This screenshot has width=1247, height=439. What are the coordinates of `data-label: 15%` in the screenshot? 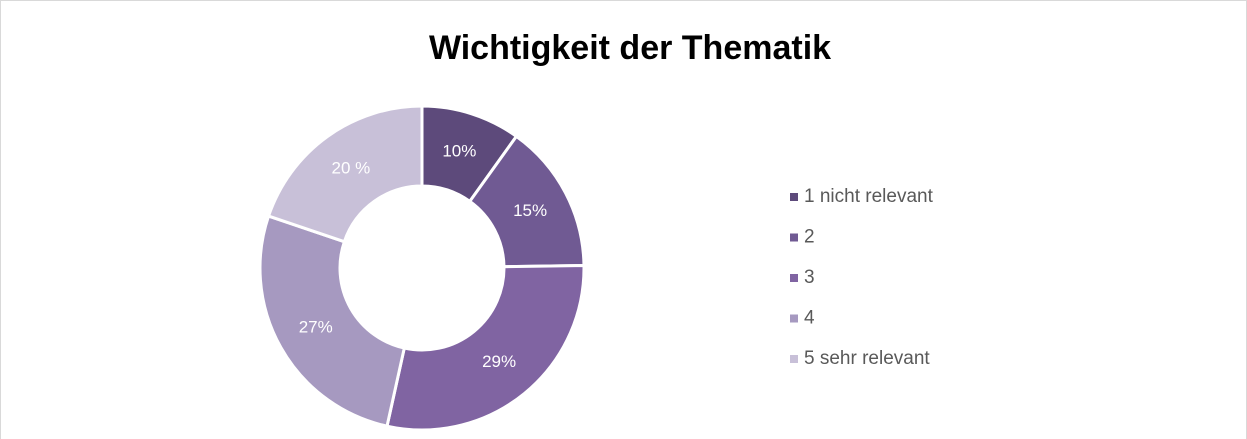 It's located at (530, 210).